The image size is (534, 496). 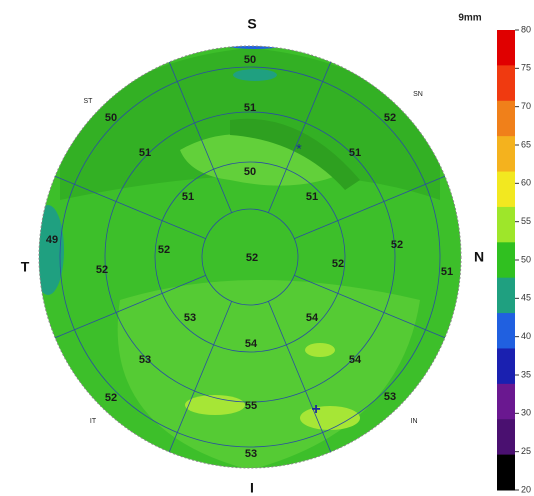 I want to click on scale-tick-label: 60, so click(x=526, y=183).